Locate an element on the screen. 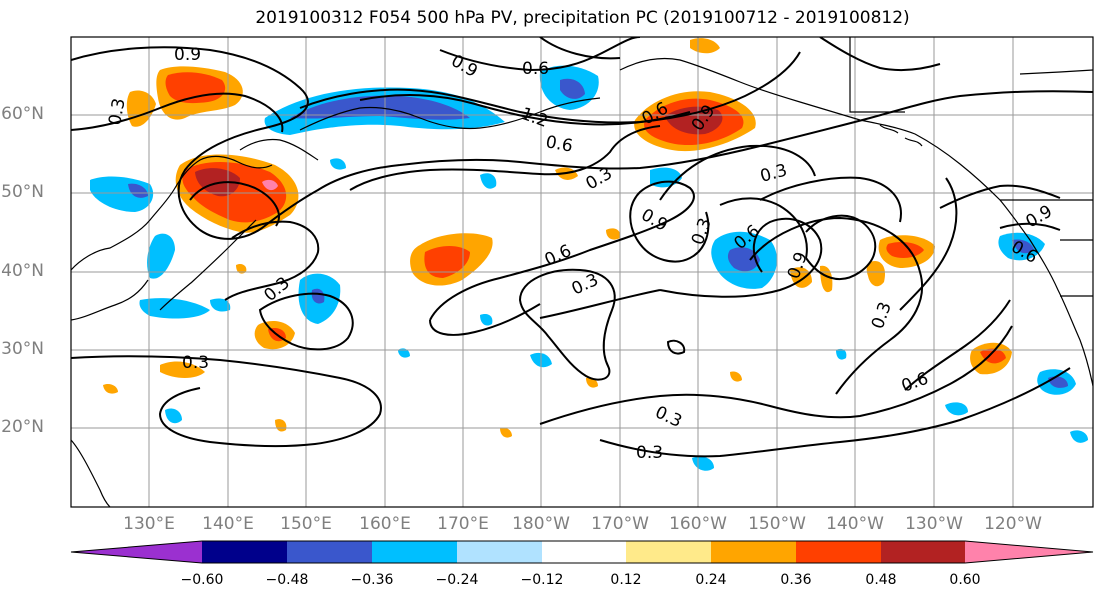  colorbar-tick-label: −0.24 is located at coordinates (457, 580).